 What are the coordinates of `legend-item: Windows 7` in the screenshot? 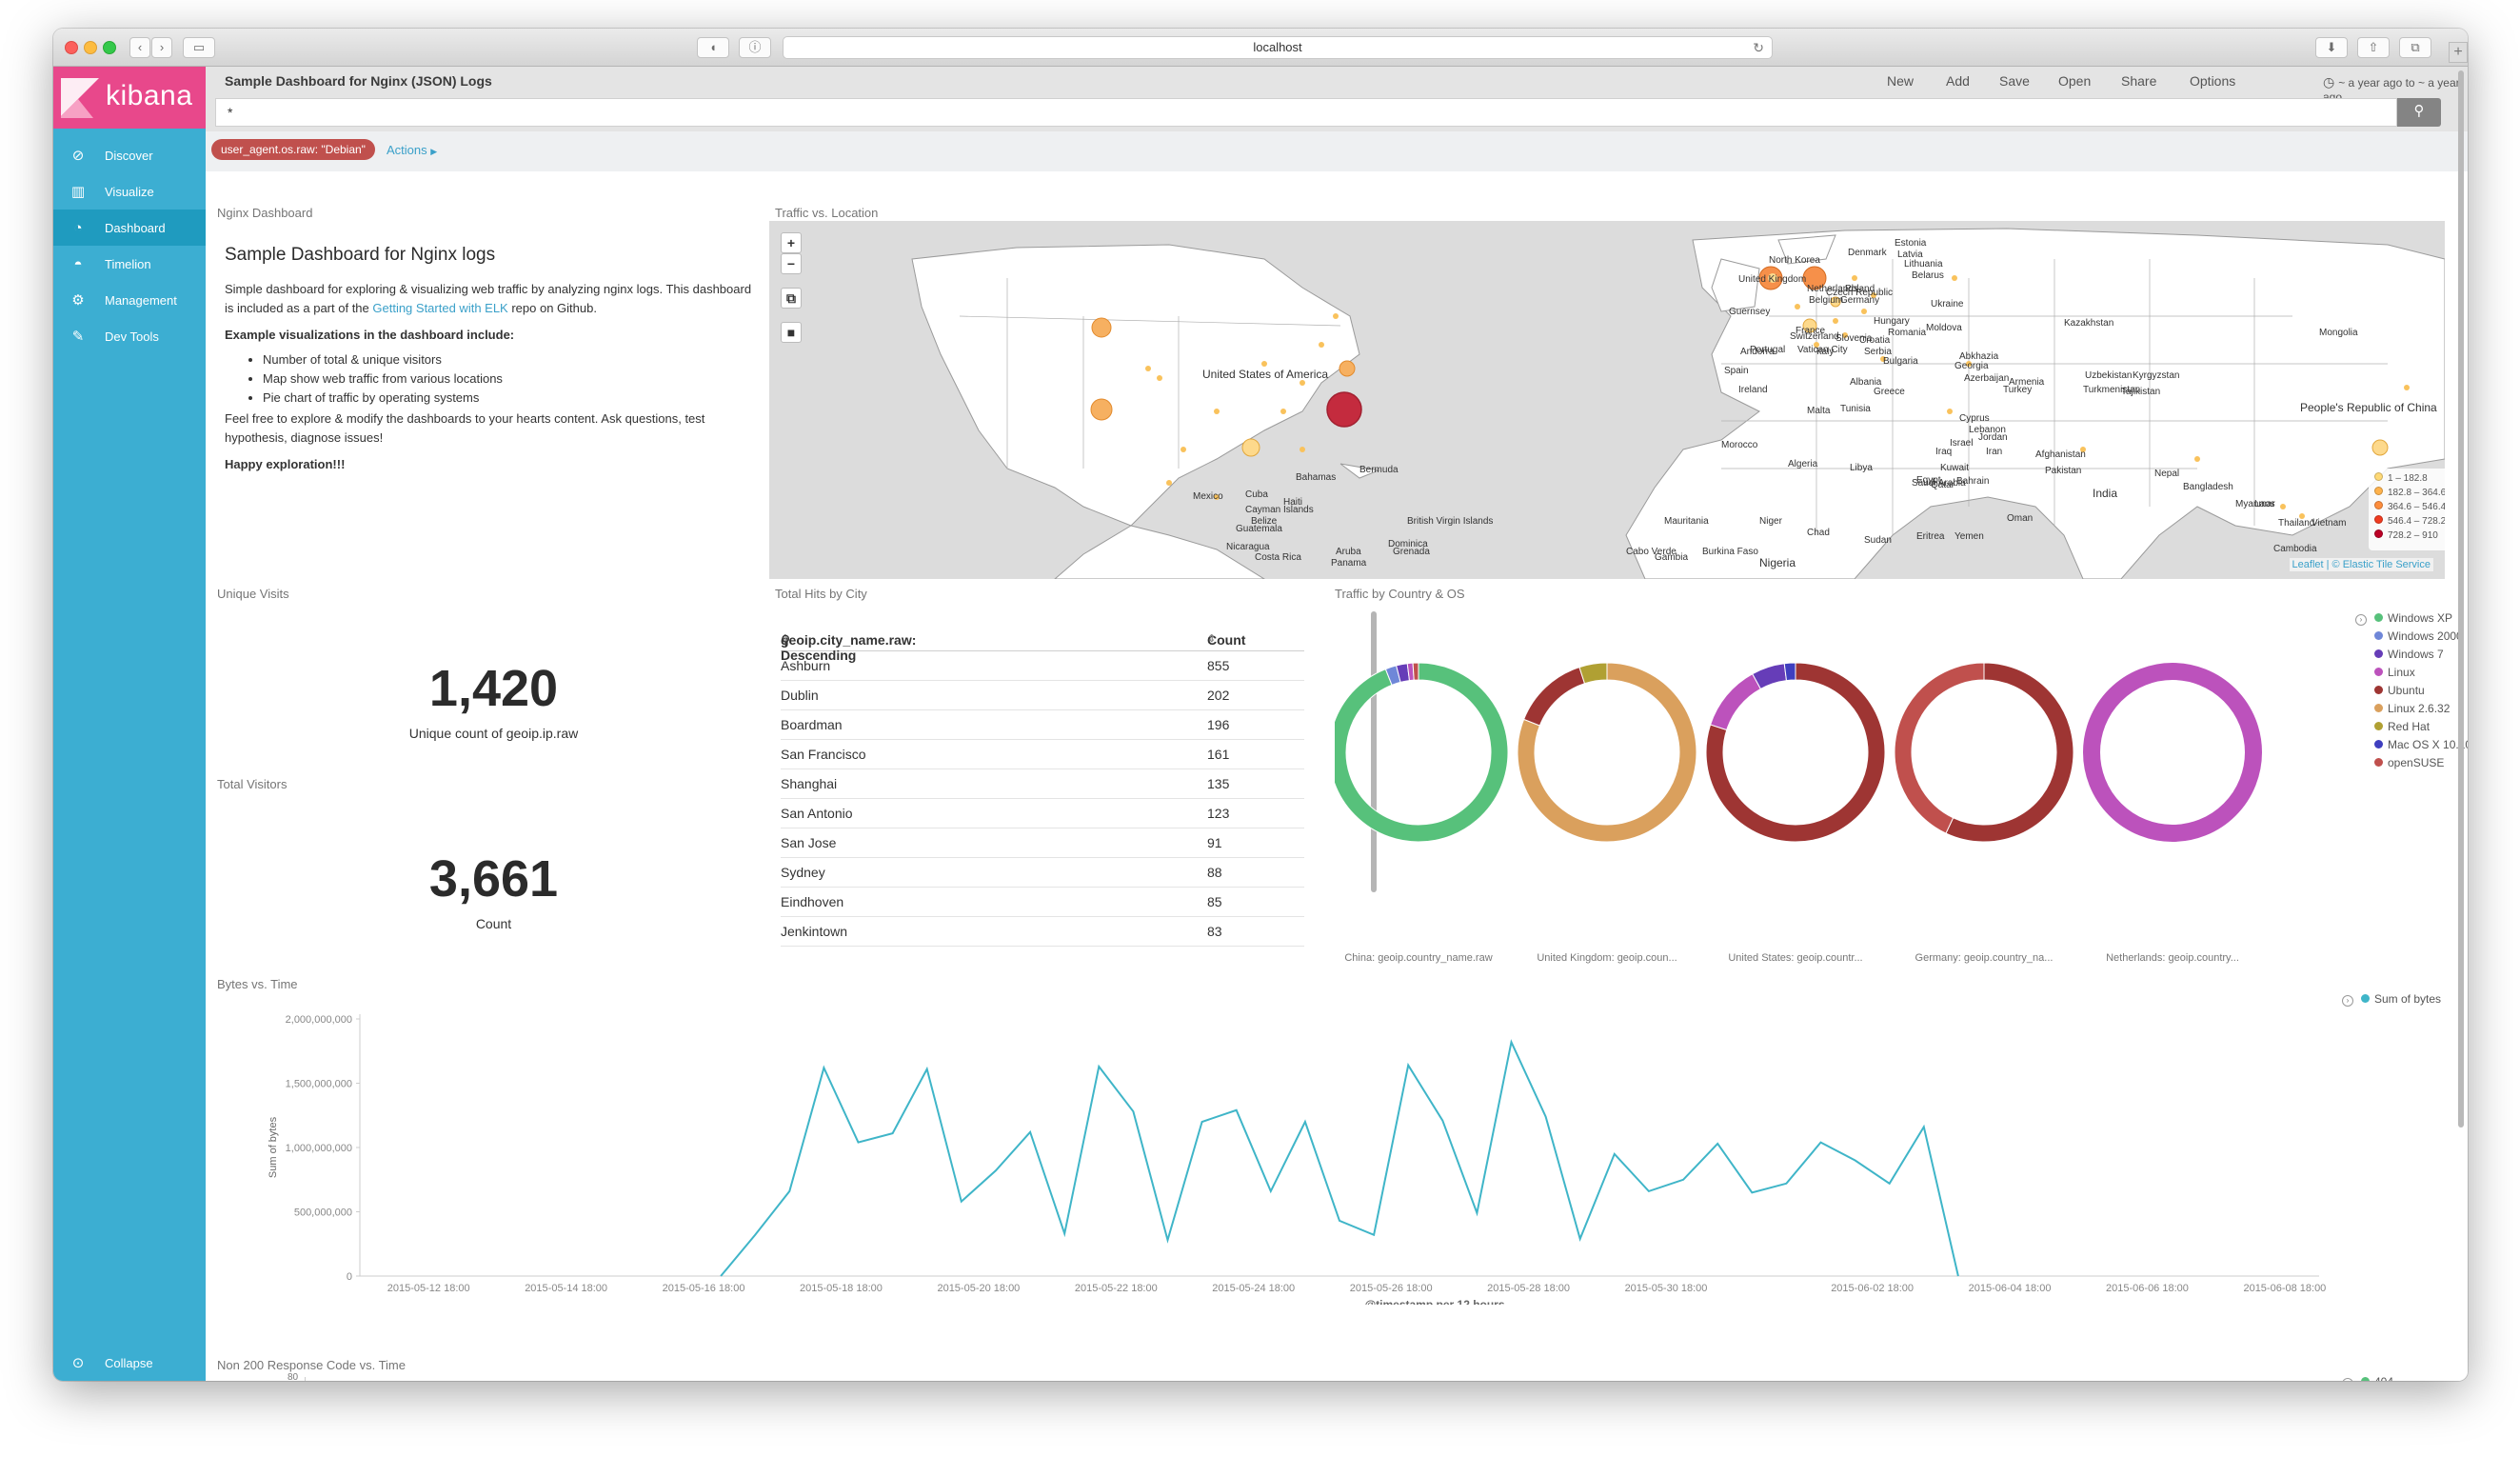 It's located at (2411, 657).